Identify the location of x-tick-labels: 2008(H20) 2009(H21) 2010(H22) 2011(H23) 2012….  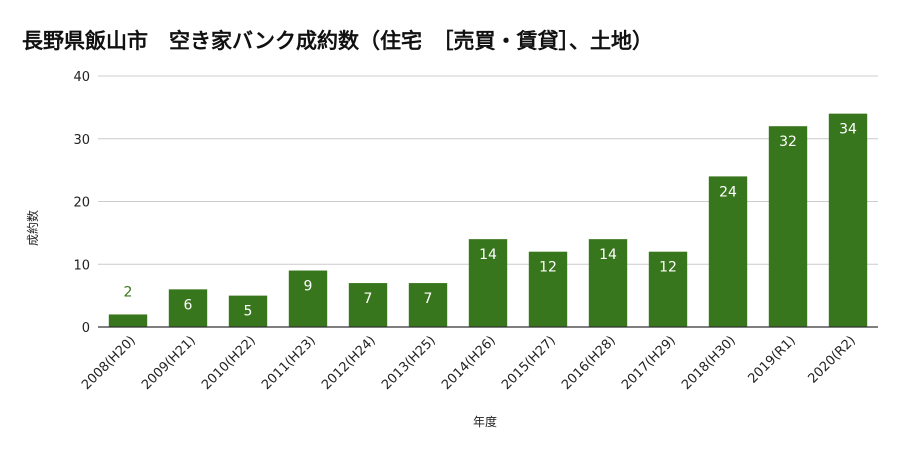
(469, 363).